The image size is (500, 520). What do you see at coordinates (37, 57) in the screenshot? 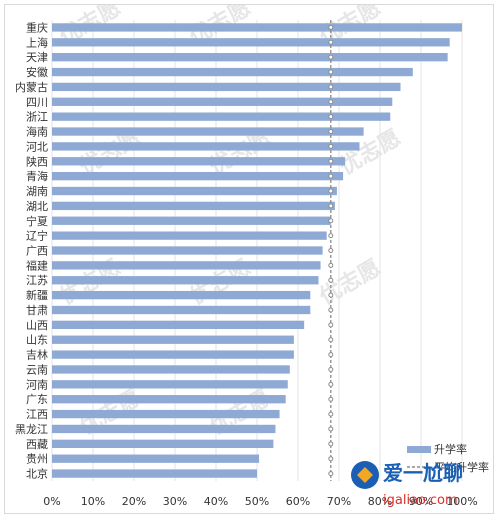
I see `category-label: 天津` at bounding box center [37, 57].